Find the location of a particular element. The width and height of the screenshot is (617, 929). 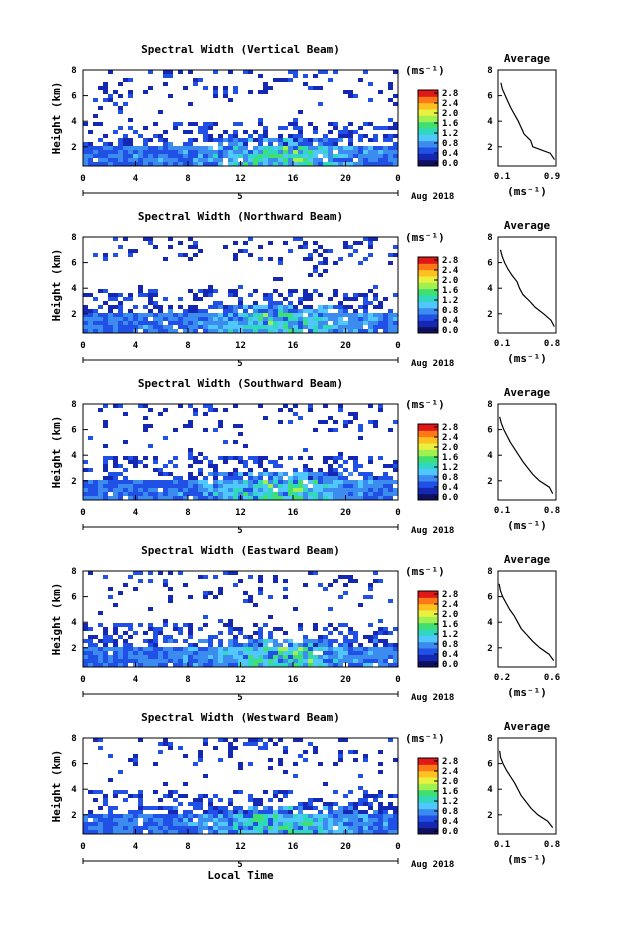

colorbar-tick-label: 0.8 is located at coordinates (450, 645).